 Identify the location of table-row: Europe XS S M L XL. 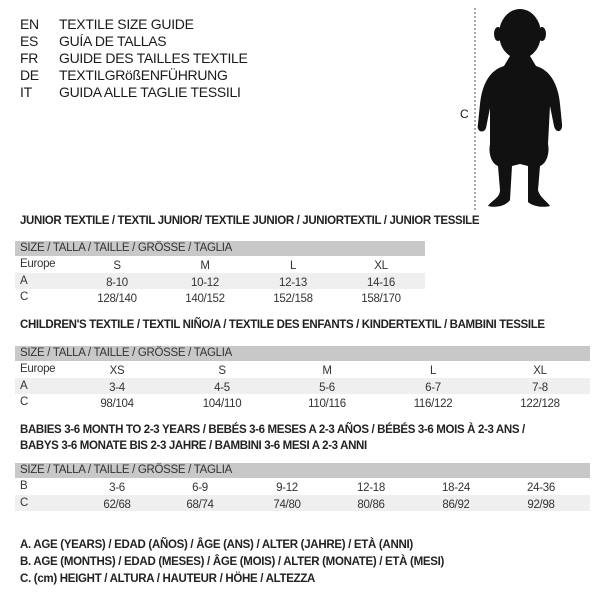
(302, 369).